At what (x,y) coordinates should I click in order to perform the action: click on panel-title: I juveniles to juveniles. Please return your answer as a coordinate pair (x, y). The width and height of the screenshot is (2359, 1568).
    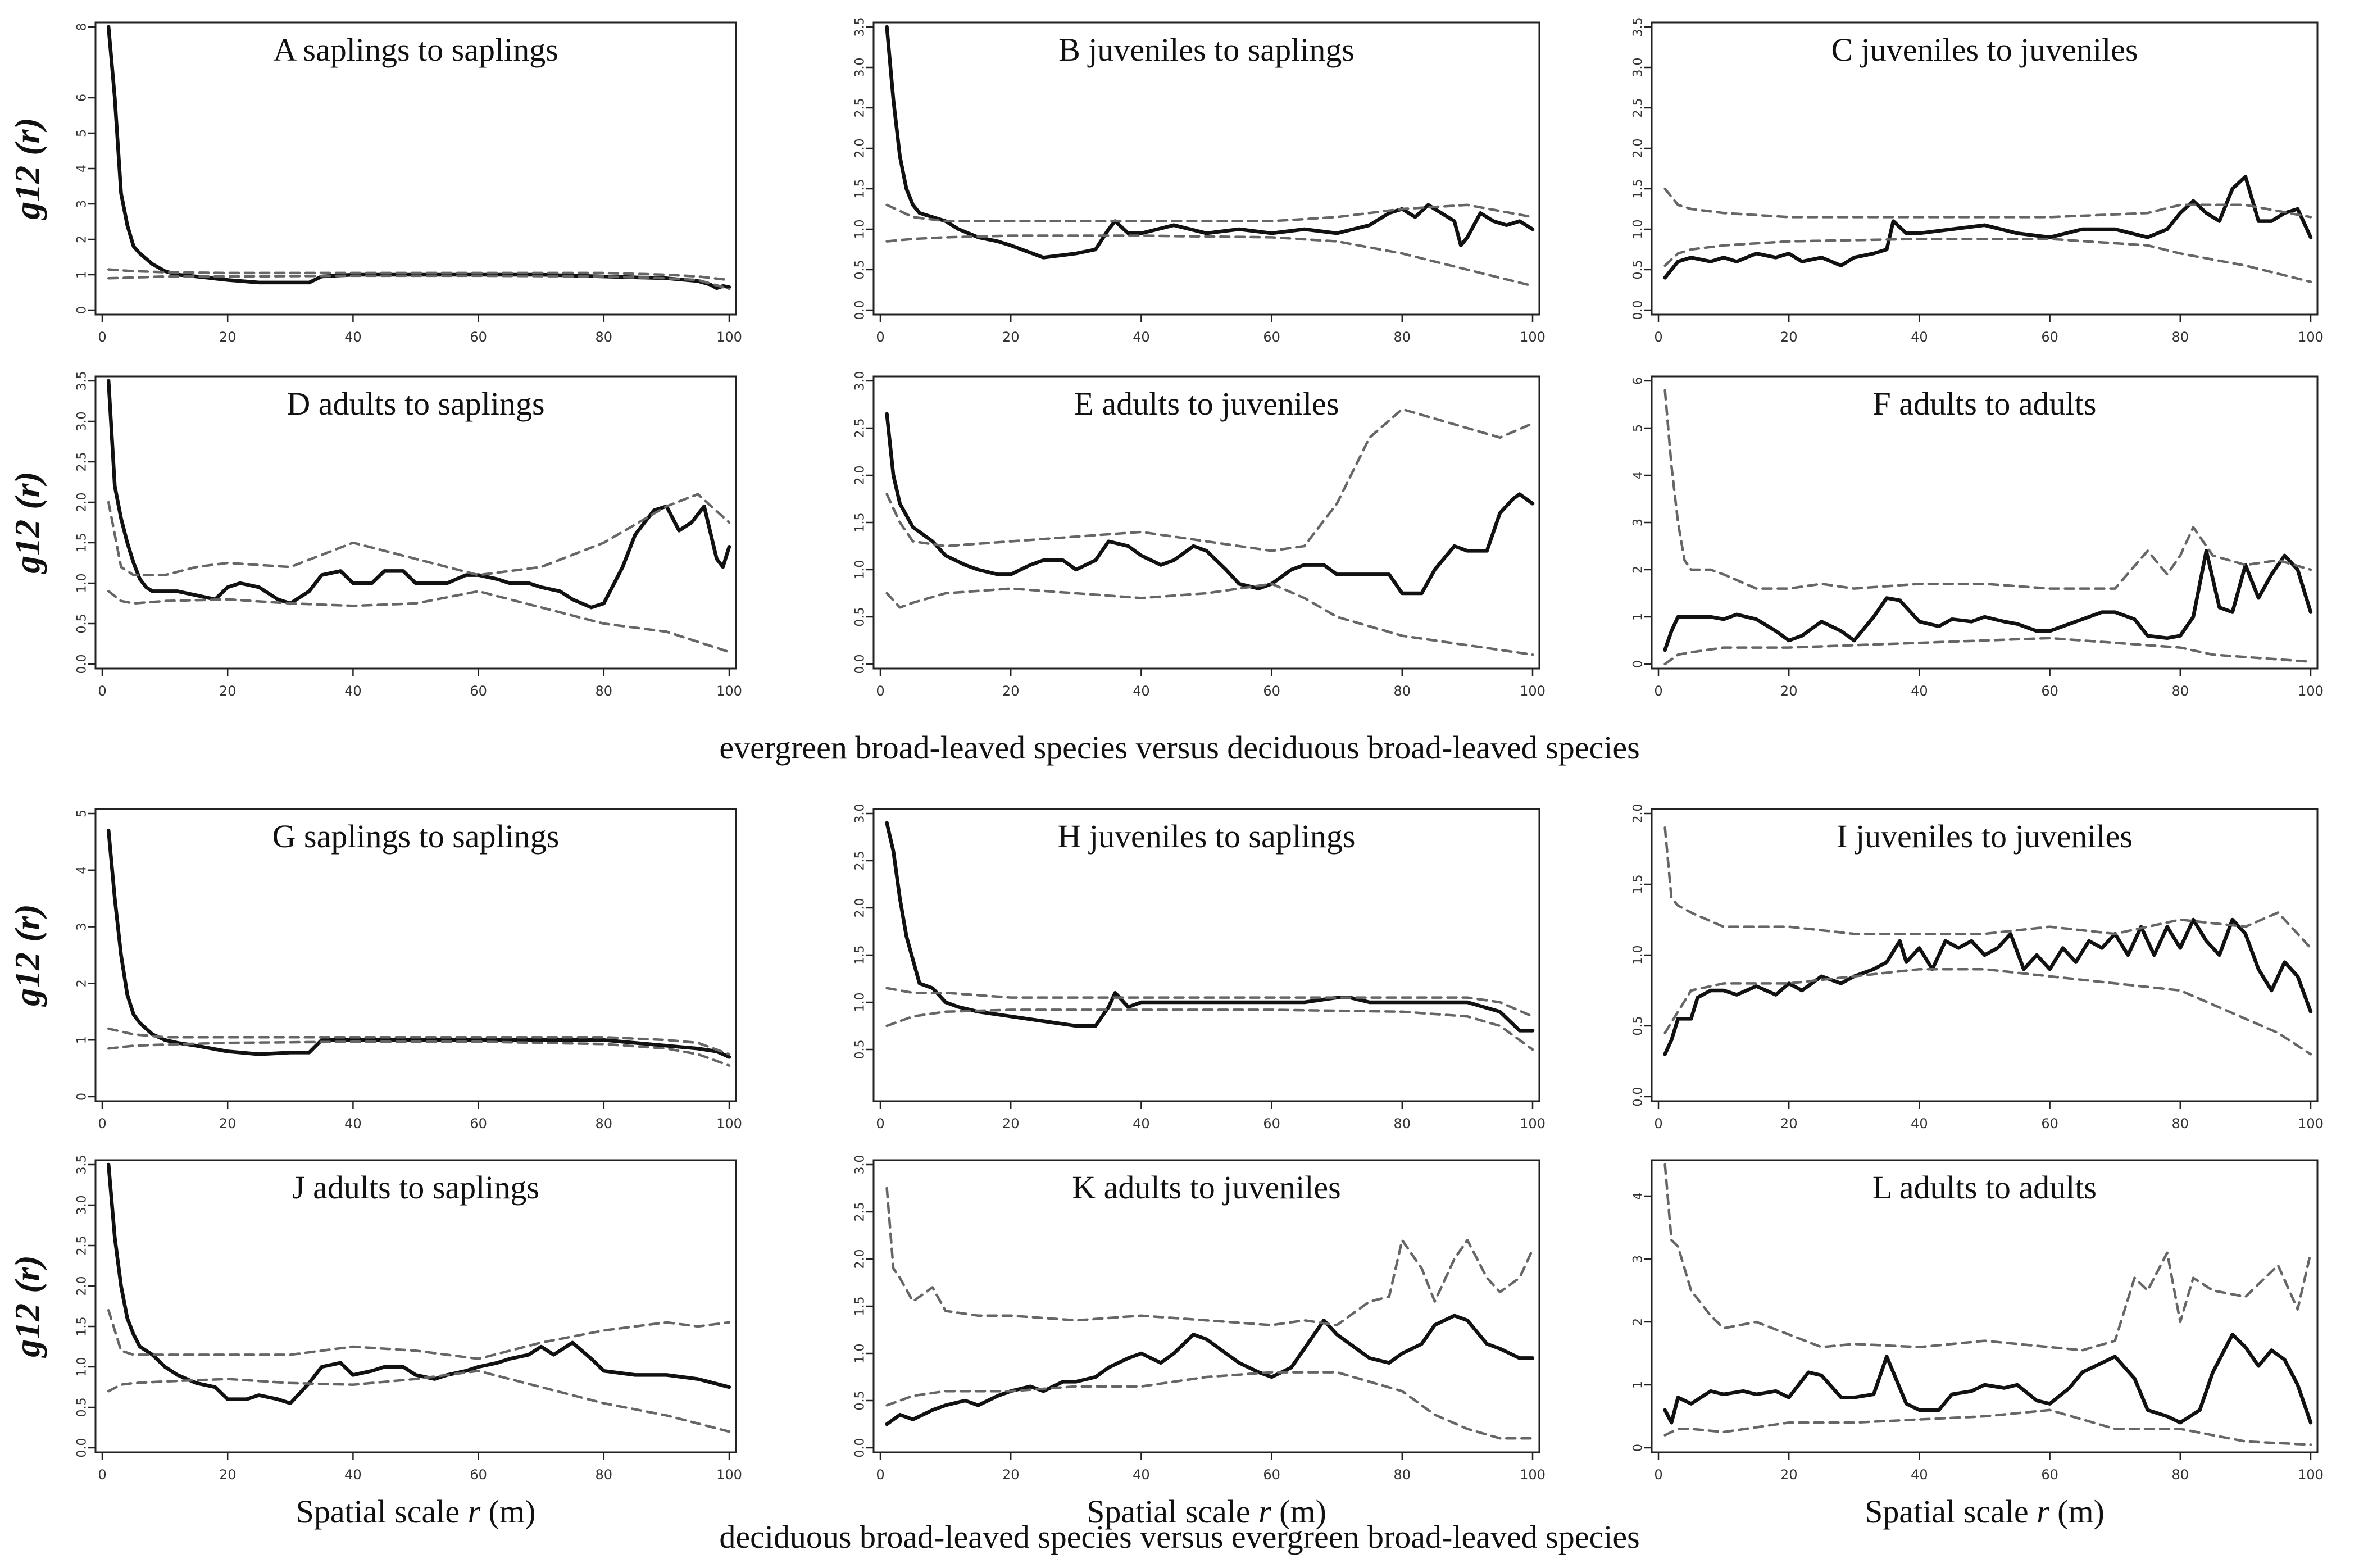
    Looking at the image, I should click on (1985, 836).